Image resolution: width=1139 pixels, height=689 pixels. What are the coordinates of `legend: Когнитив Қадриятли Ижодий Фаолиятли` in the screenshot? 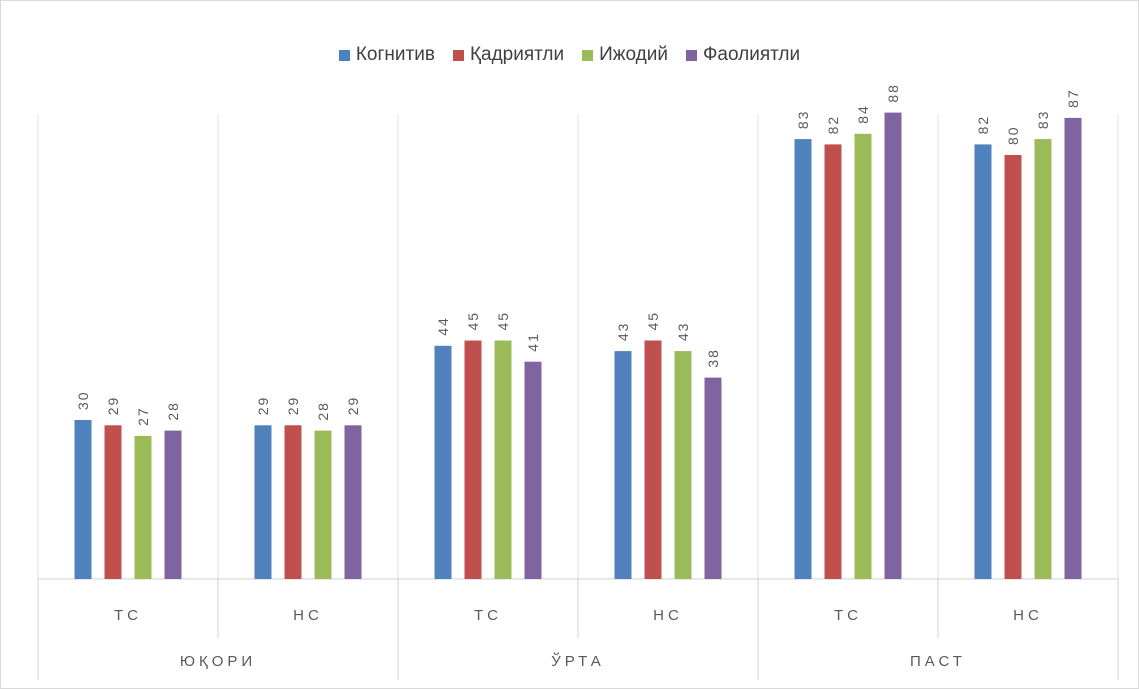 It's located at (569, 55).